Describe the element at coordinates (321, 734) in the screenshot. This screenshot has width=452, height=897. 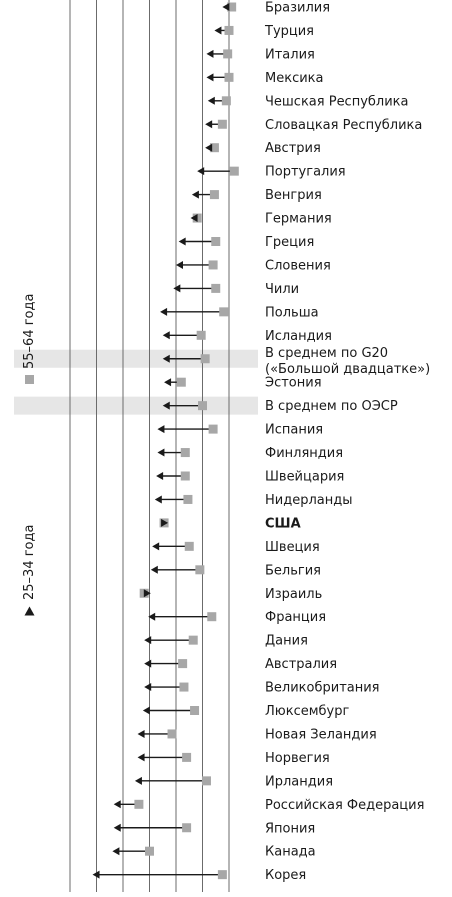
I see `category-label: Новая Зеландия` at that location.